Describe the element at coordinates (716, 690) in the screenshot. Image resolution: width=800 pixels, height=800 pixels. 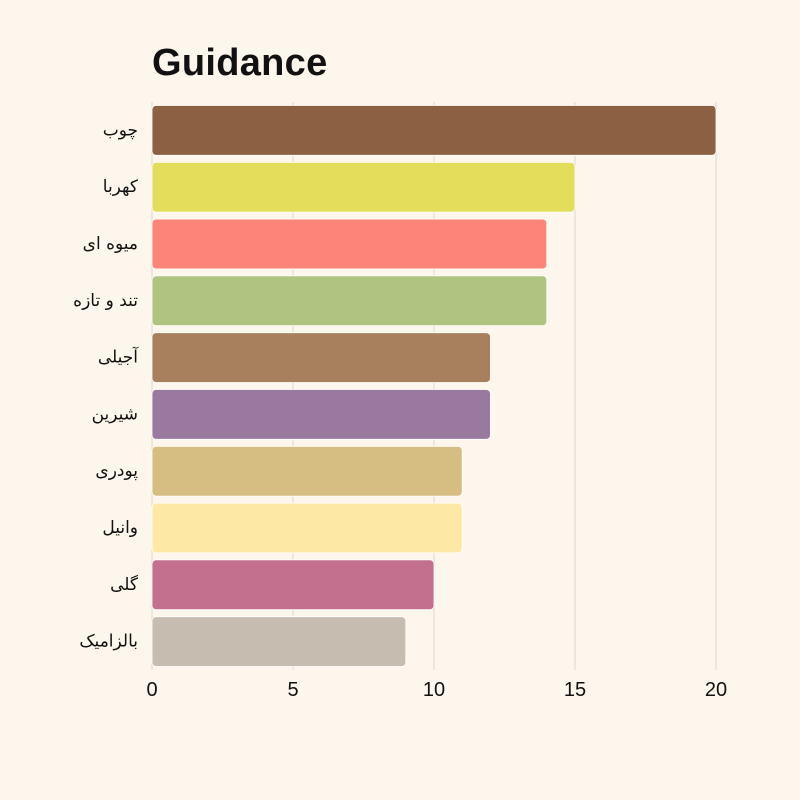
I see `x-tick-label: 20` at that location.